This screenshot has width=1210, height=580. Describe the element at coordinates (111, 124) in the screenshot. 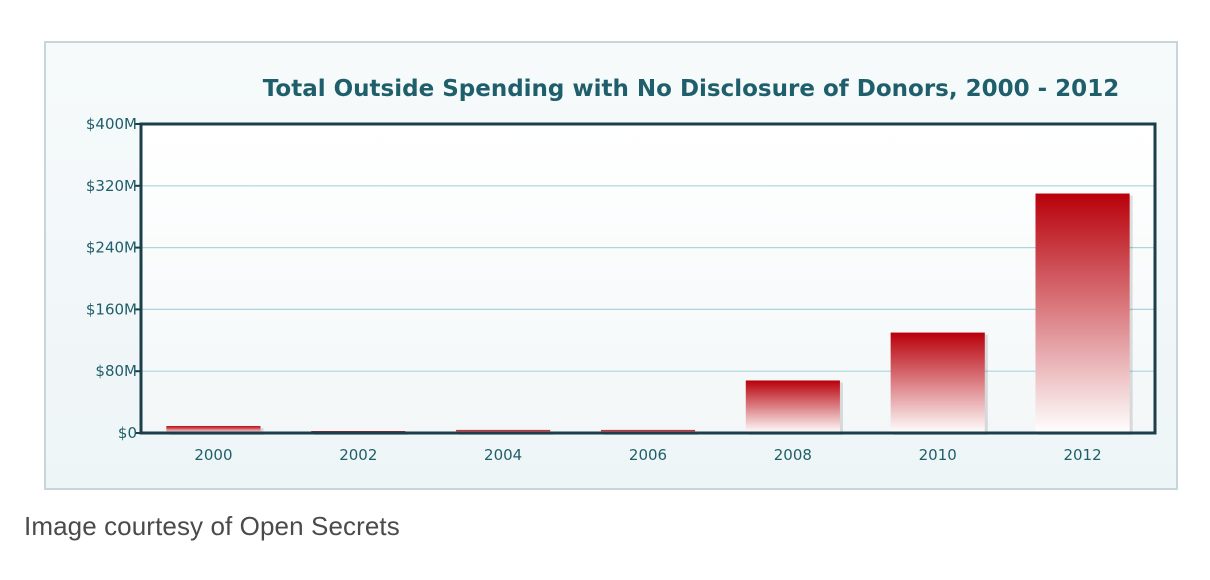

I see `y-tick-label: $400M` at that location.